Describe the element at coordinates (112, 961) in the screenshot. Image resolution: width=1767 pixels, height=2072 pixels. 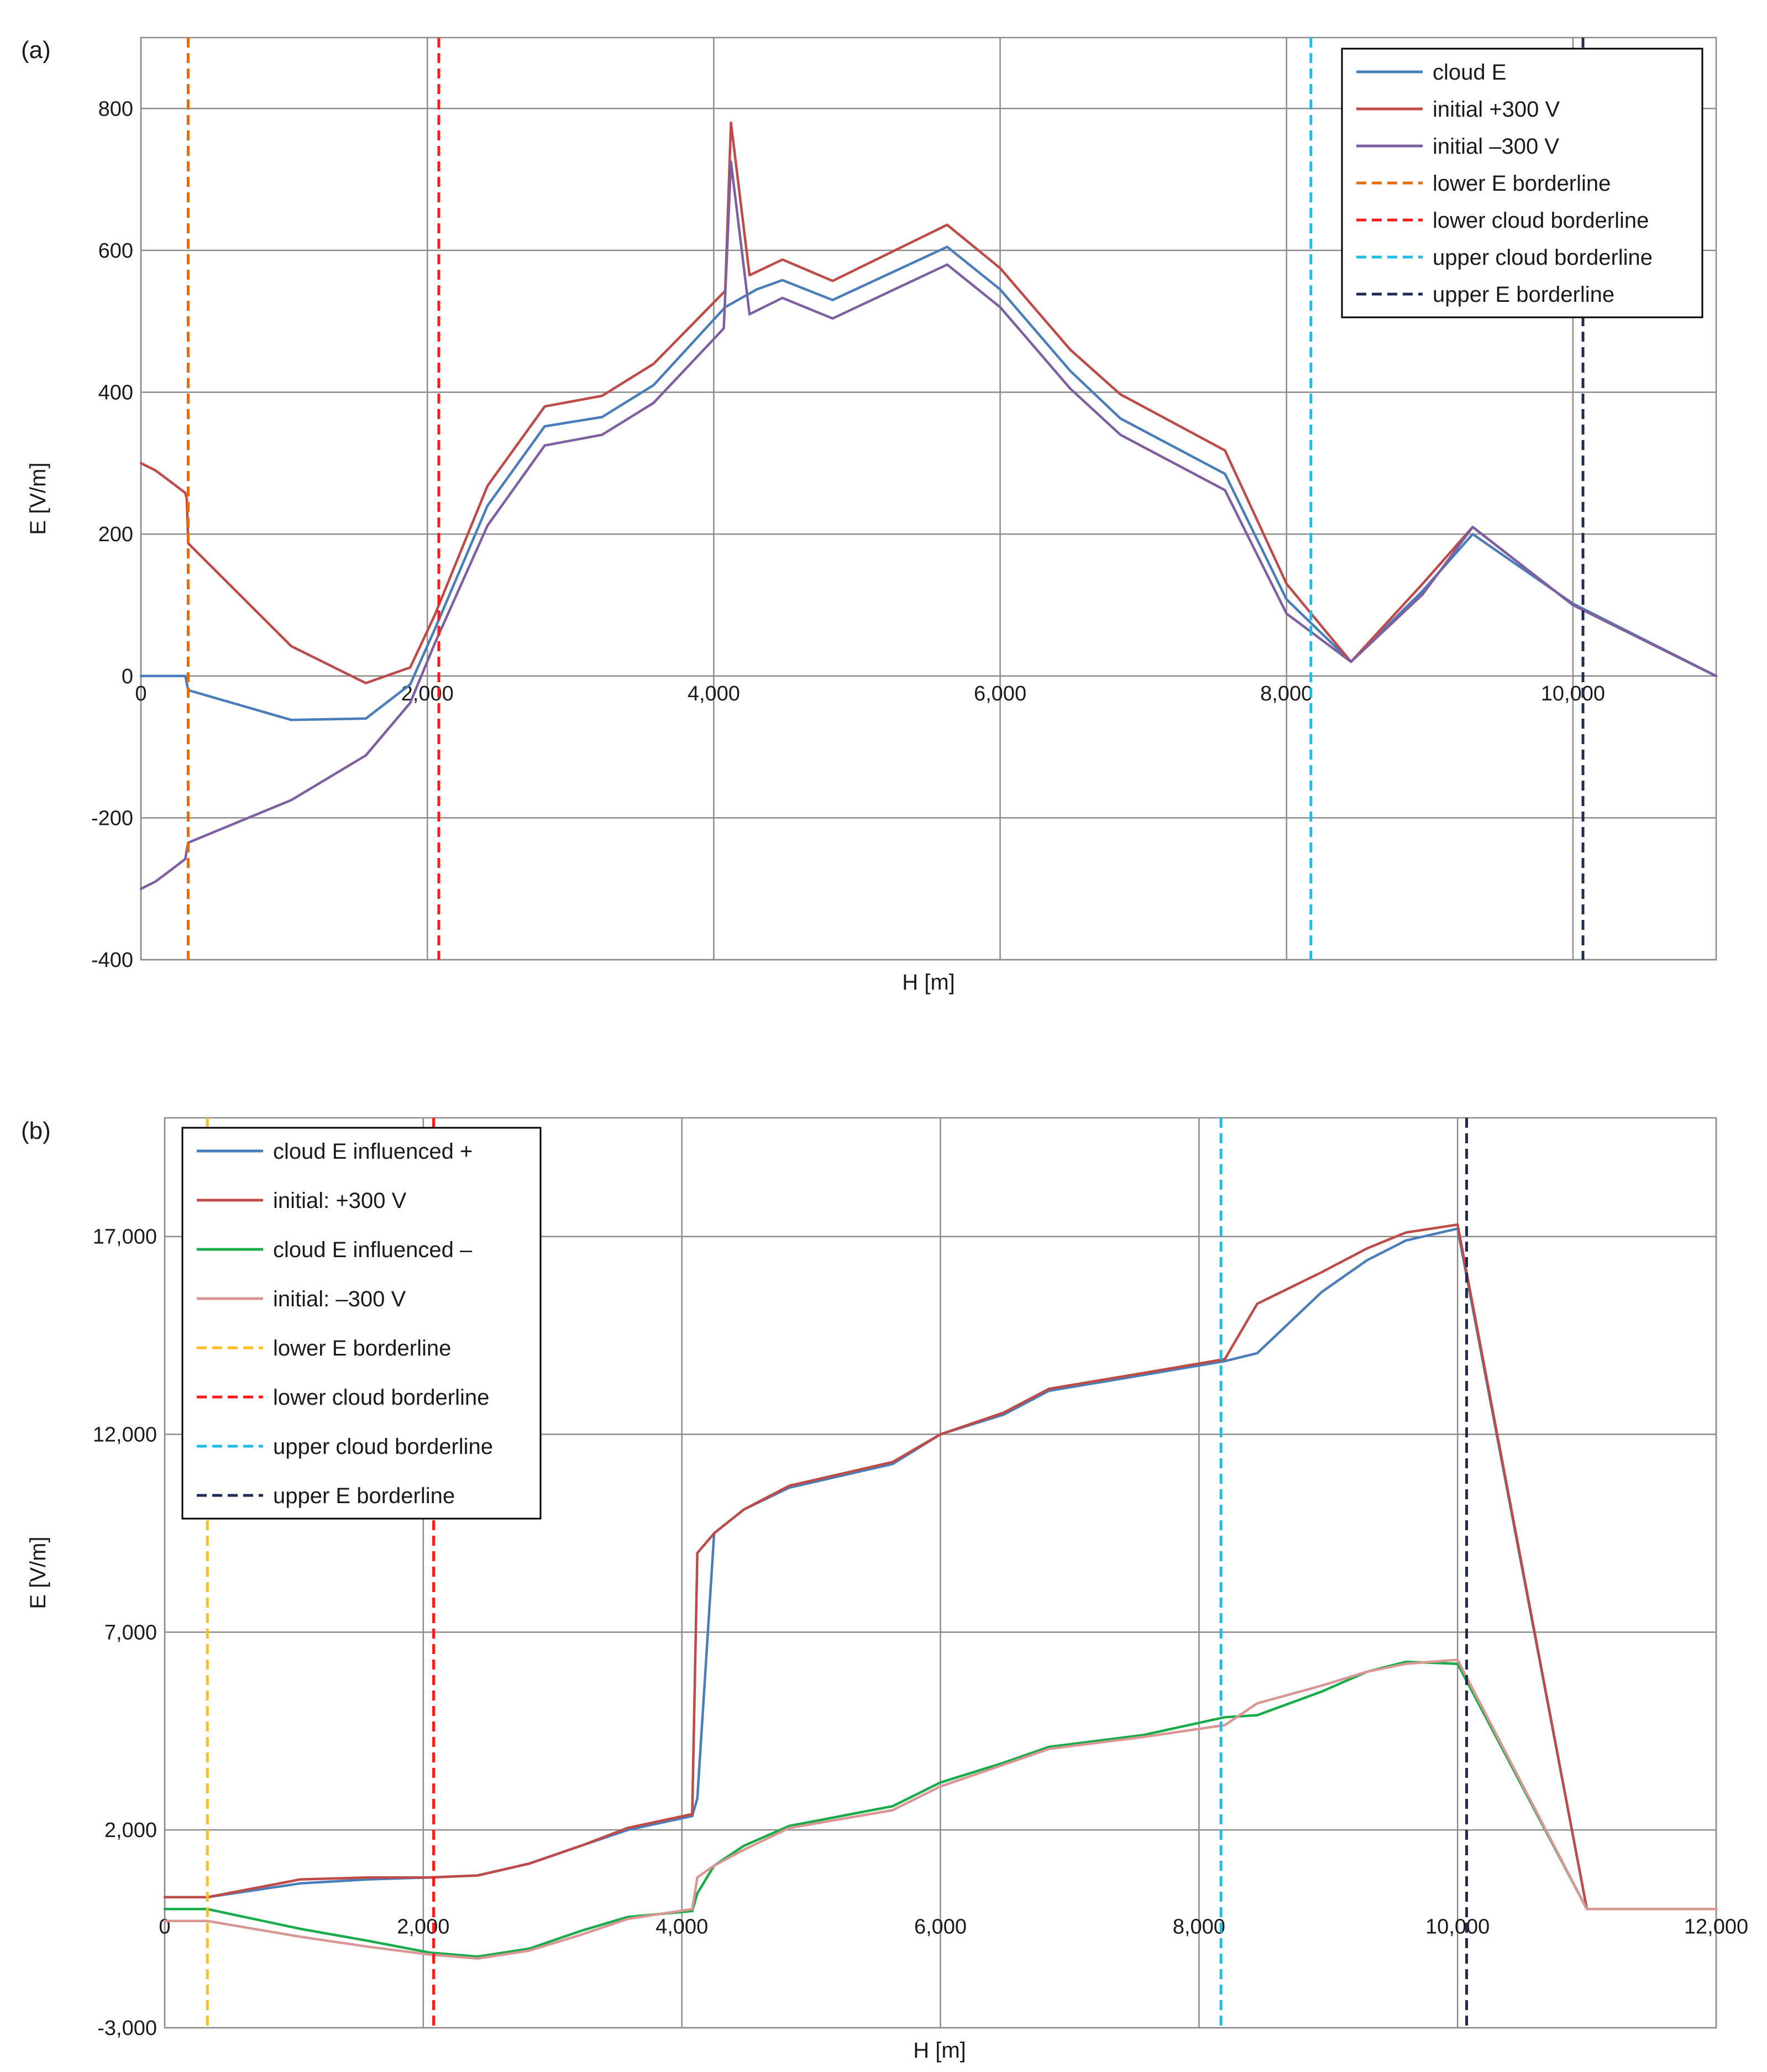
I see `y-tick-label: -400` at that location.